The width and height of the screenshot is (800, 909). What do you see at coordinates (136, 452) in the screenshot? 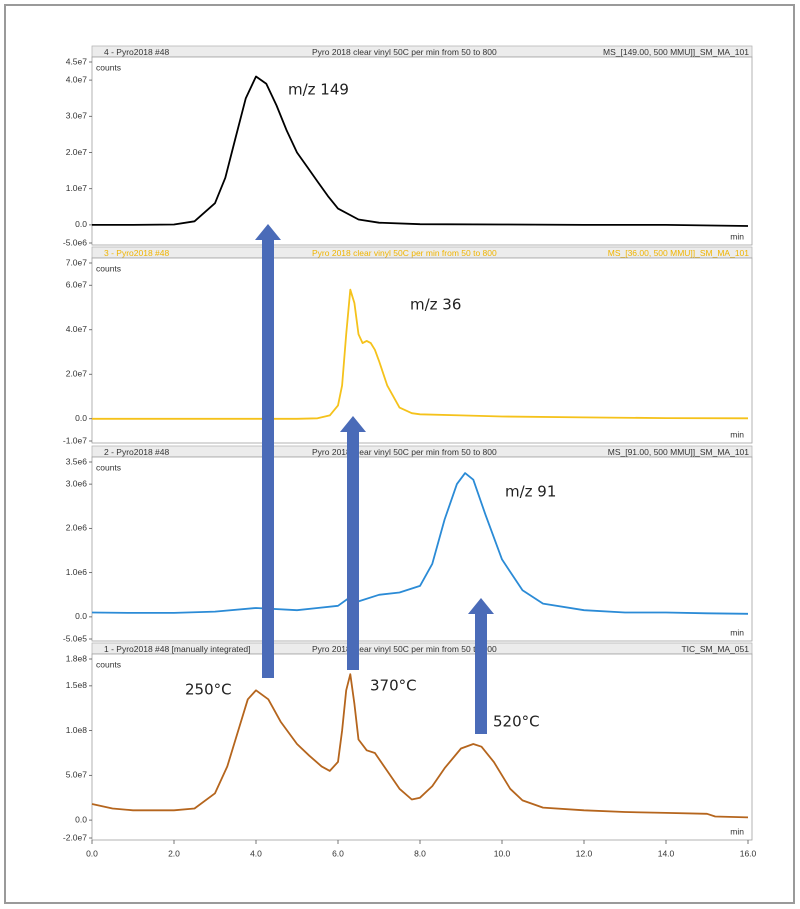
I see `panel-title: 2 - Pyro2018 #48` at bounding box center [136, 452].